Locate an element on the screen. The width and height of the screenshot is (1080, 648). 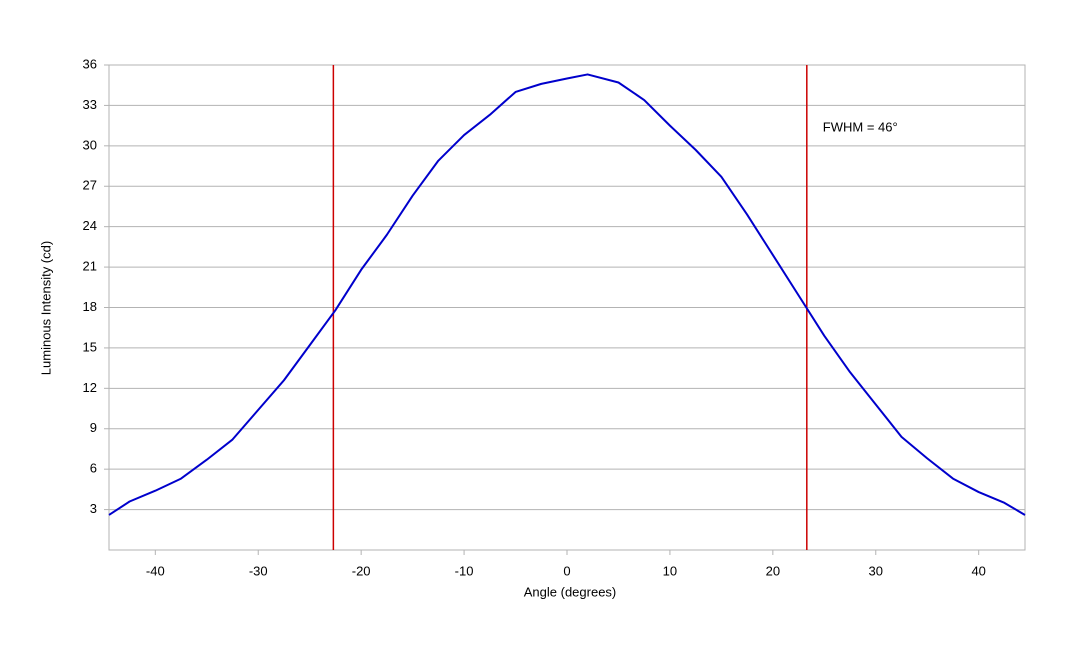
y-tick-label: 21 is located at coordinates (90, 266).